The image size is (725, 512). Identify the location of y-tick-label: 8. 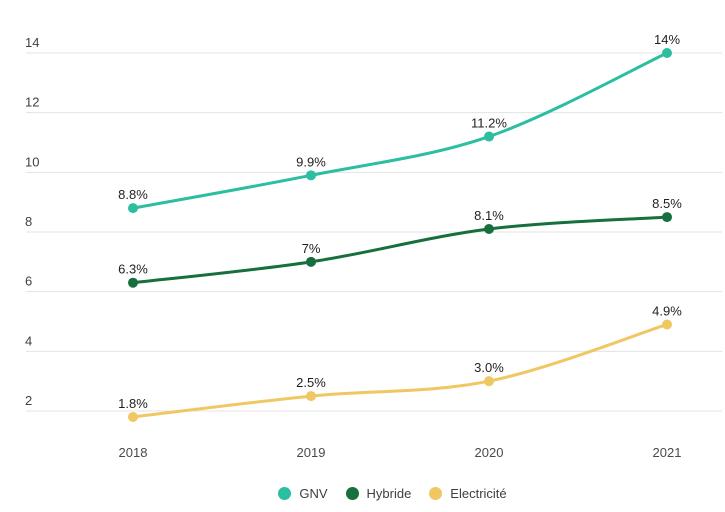
(28, 221).